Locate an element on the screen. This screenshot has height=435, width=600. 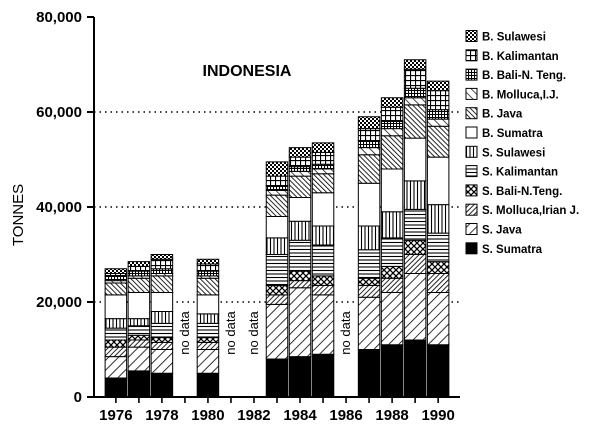
legend-label: B. Sumatra is located at coordinates (512, 134).